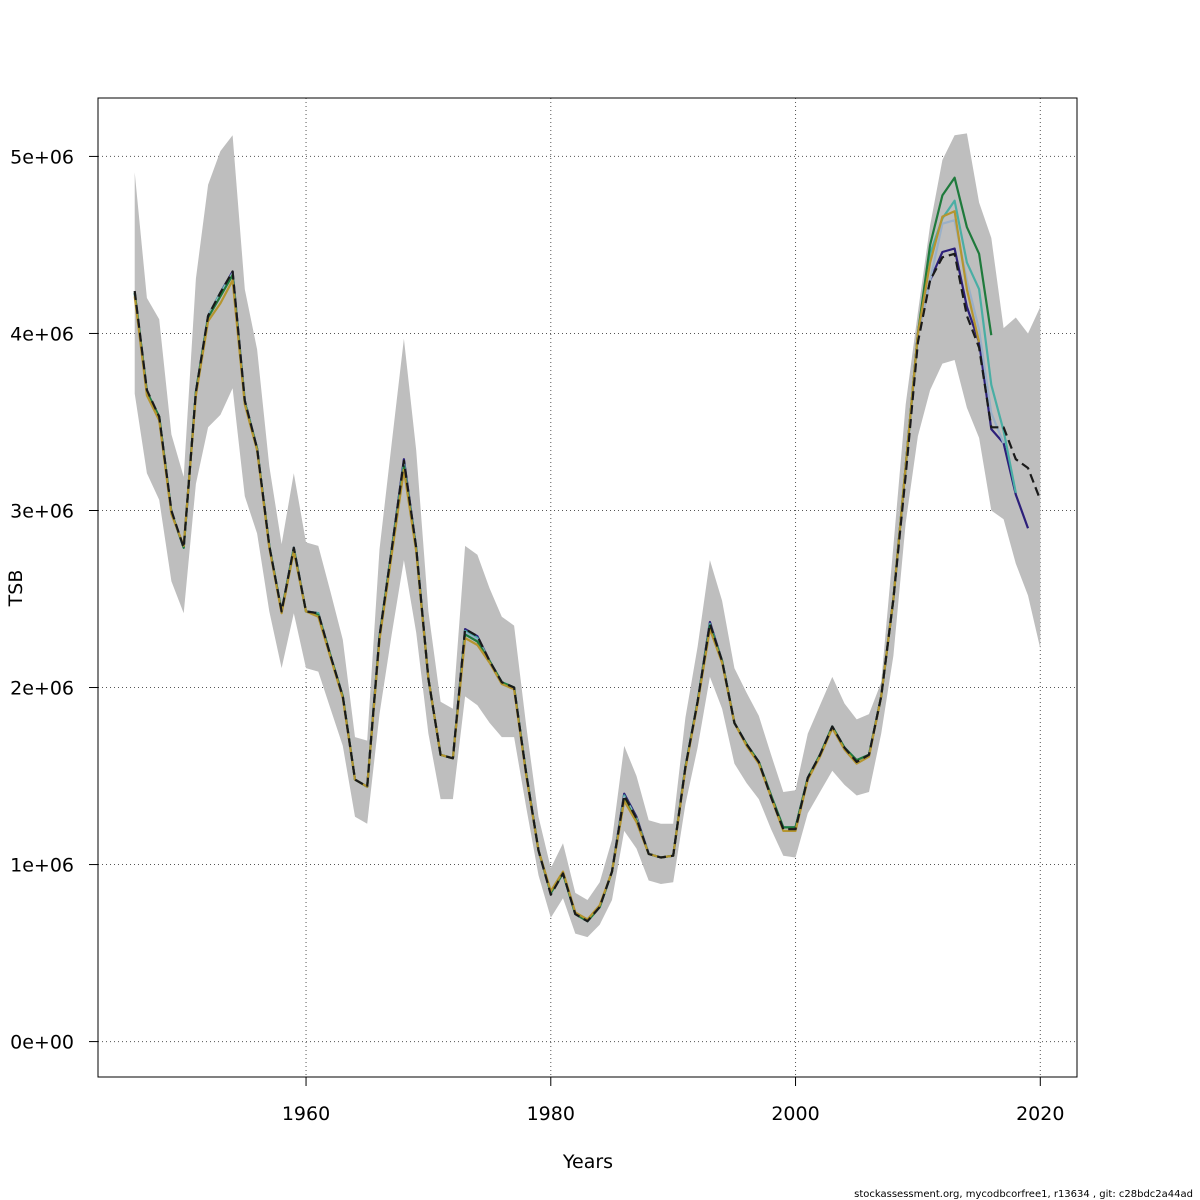 The image size is (1200, 1200). What do you see at coordinates (795, 1114) in the screenshot?
I see `x-tick-label: 2000` at bounding box center [795, 1114].